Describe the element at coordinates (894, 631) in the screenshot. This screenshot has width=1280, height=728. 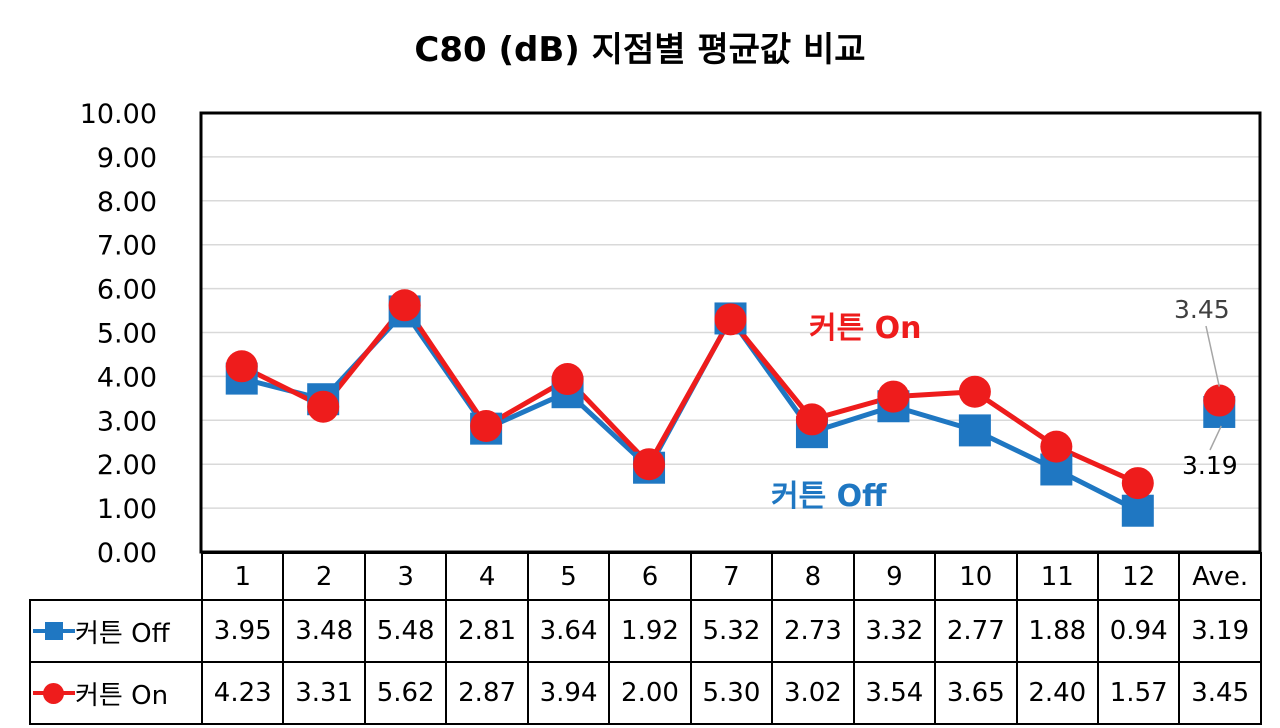
I see `data-table-cell: 3.32` at that location.